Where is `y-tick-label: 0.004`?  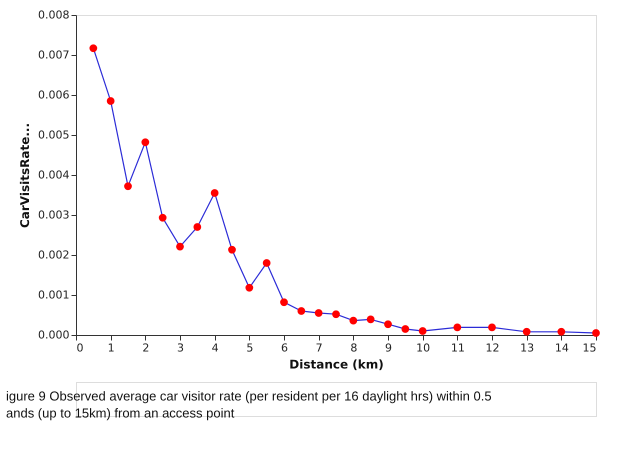
y-tick-label: 0.004 is located at coordinates (54, 175).